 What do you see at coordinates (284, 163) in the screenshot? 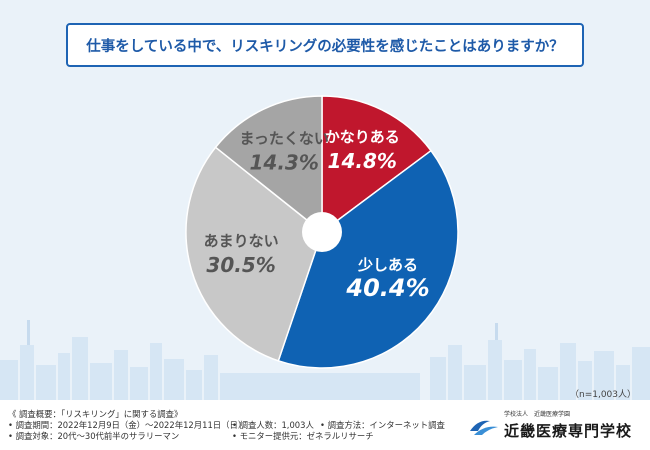
I see `slice-value-label: 14.3%` at bounding box center [284, 163].